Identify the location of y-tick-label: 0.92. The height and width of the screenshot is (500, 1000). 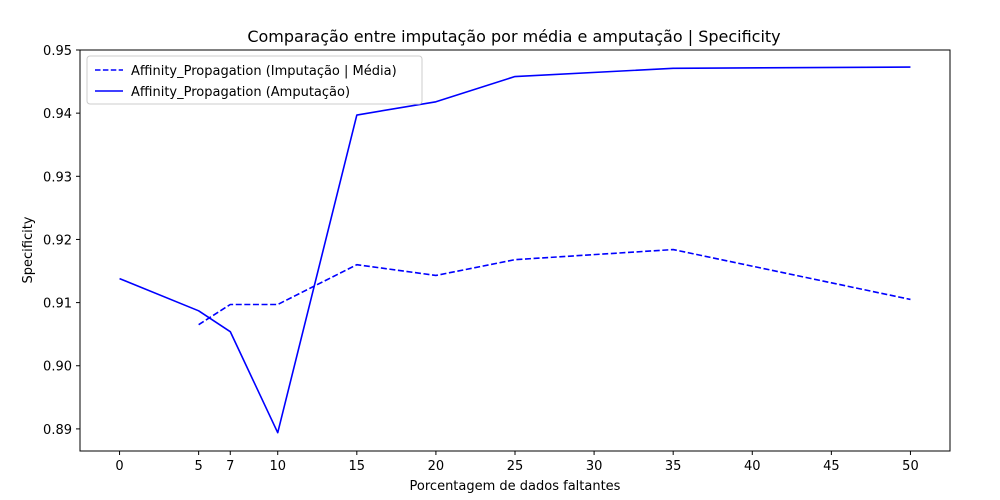
(57, 240).